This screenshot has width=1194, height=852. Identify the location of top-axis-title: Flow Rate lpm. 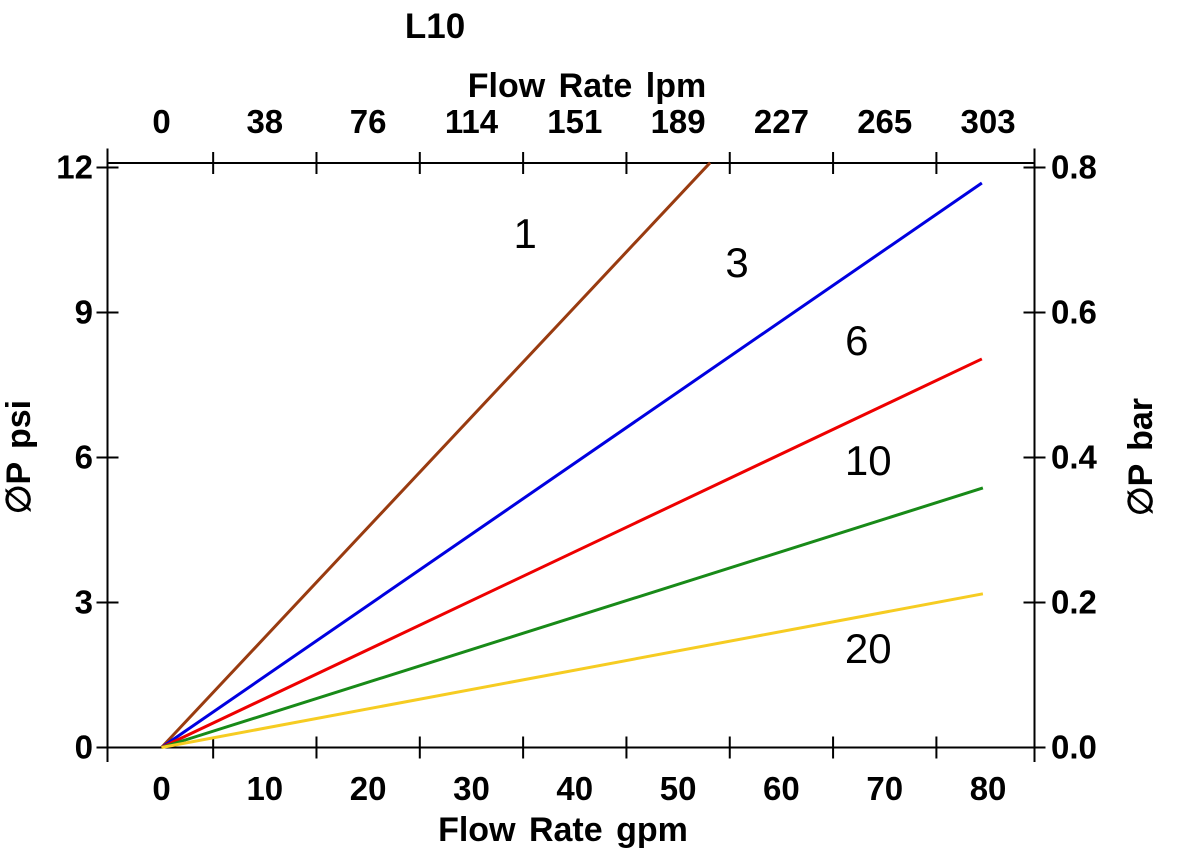
(587, 86).